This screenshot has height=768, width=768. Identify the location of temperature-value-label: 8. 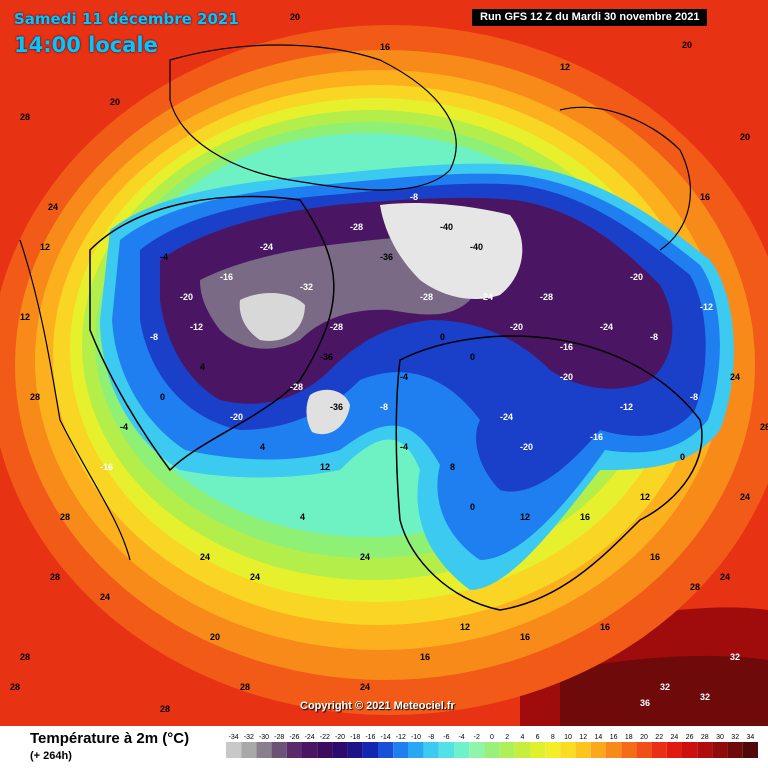
(452, 467).